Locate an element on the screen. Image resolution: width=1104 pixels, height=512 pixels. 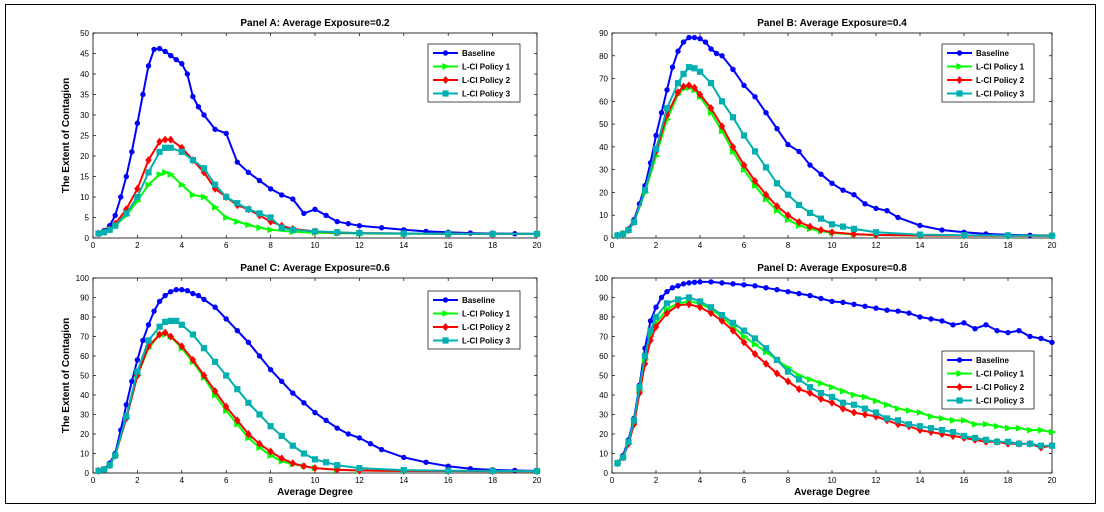
x-tick-label: 18 is located at coordinates (1008, 245).